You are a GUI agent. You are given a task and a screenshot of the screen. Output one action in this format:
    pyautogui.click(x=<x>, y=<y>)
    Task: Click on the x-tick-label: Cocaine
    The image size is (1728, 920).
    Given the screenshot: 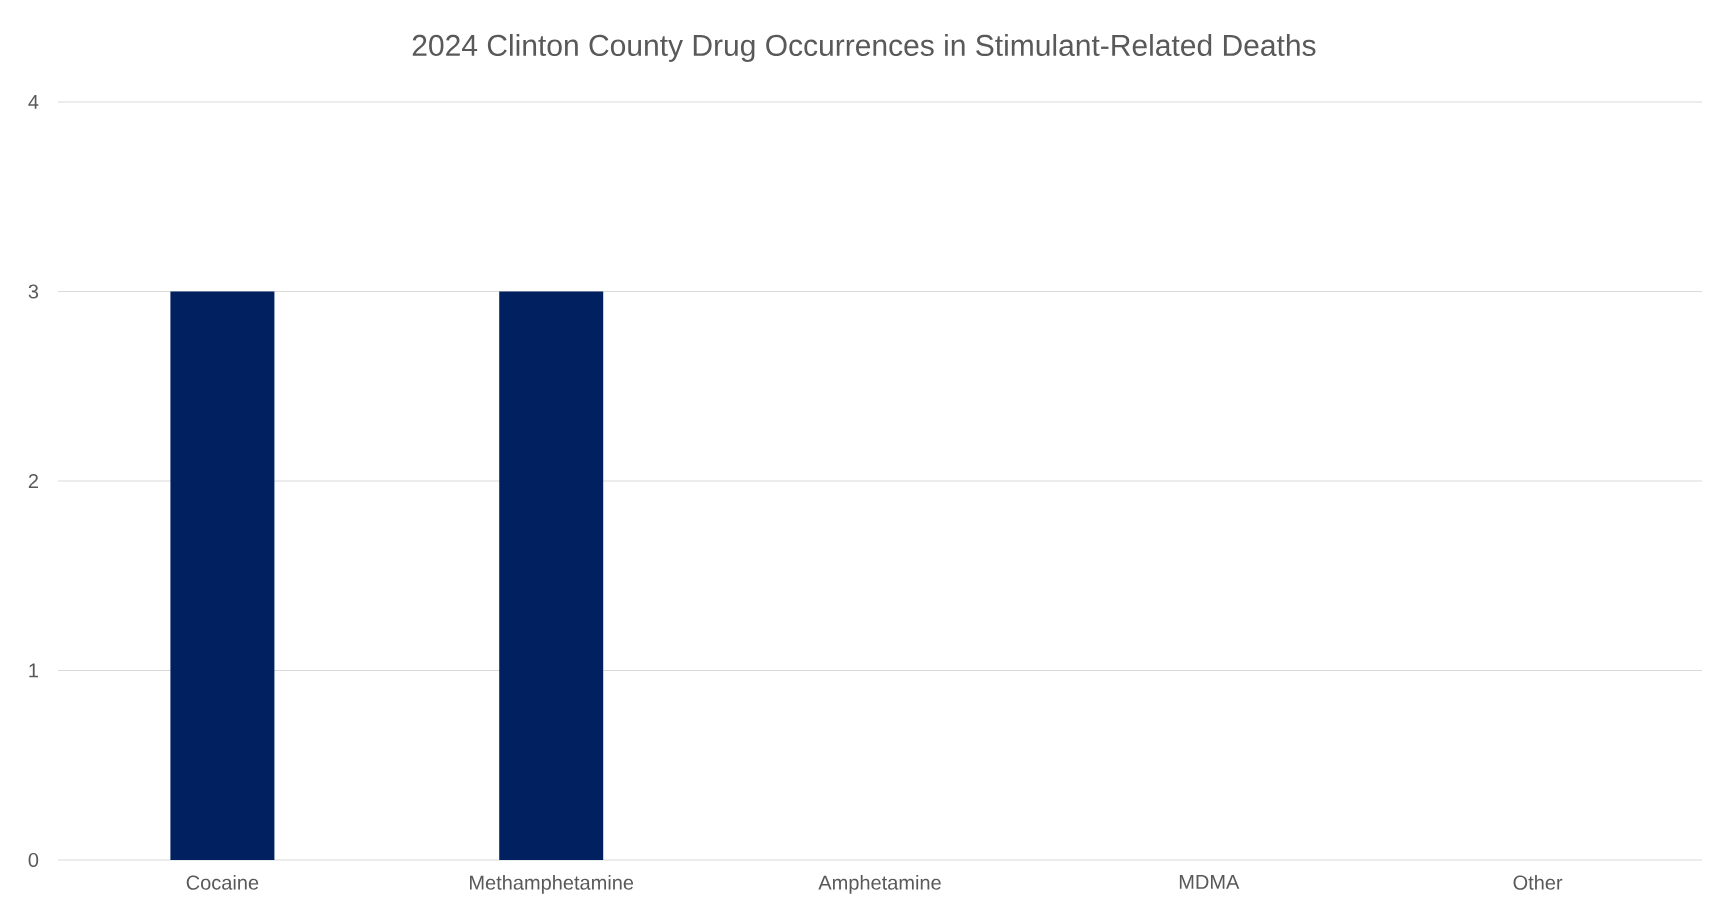 What is the action you would take?
    pyautogui.click(x=222, y=882)
    